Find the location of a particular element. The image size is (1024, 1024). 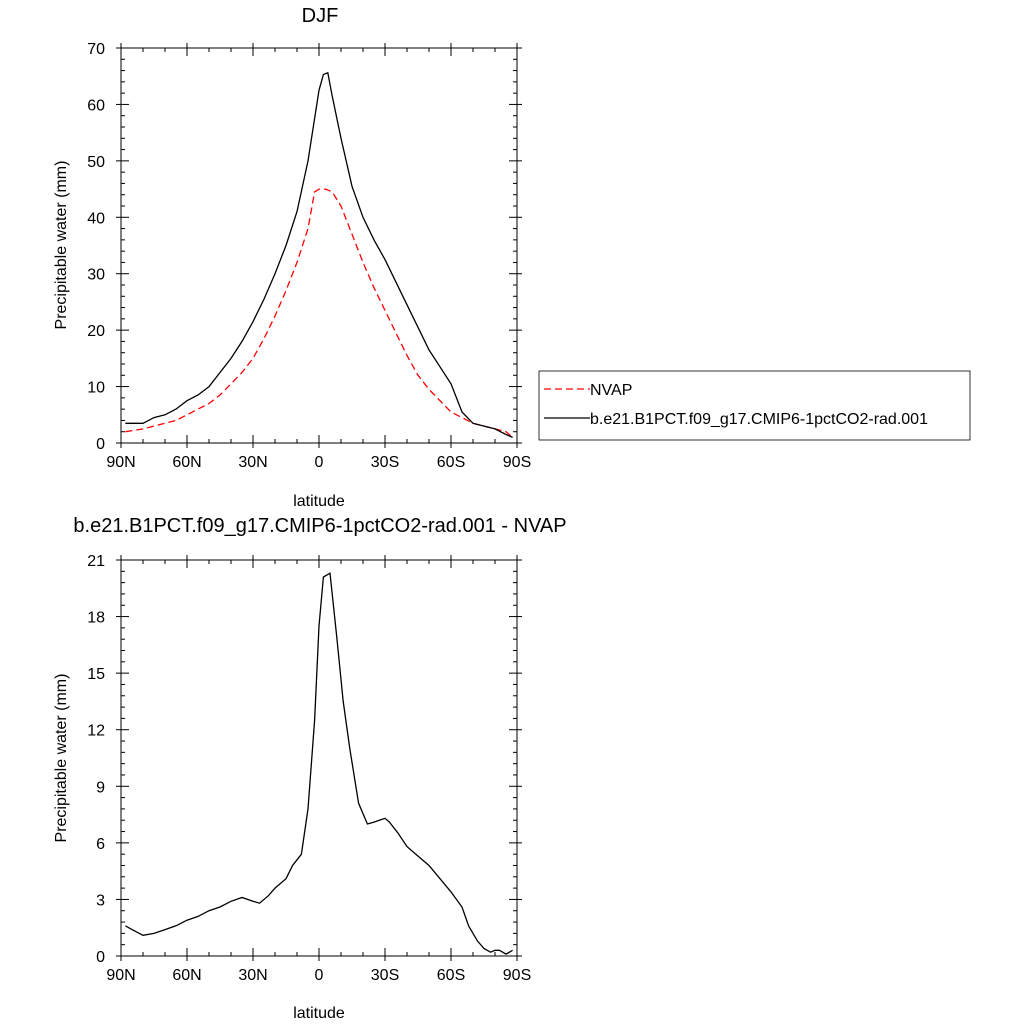

djf-y-tick-label: 30 is located at coordinates (96, 275).